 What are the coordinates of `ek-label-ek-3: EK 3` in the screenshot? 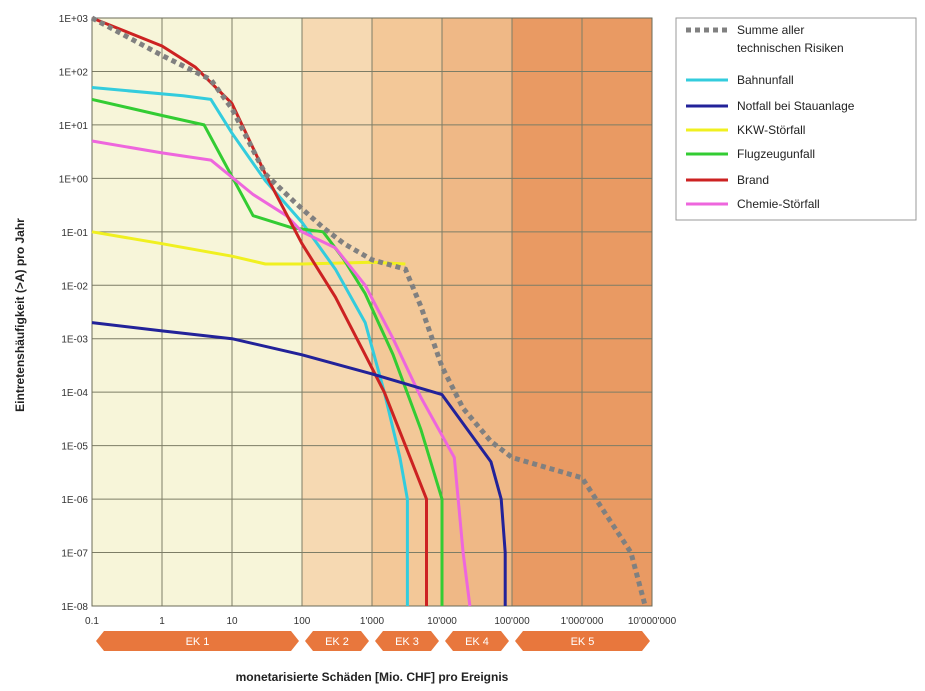 It's located at (407, 642).